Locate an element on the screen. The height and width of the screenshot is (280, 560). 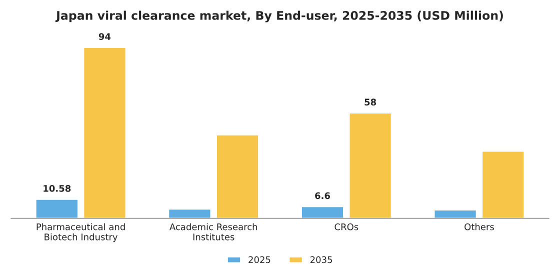
x-tick-label: CROs is located at coordinates (346, 226).